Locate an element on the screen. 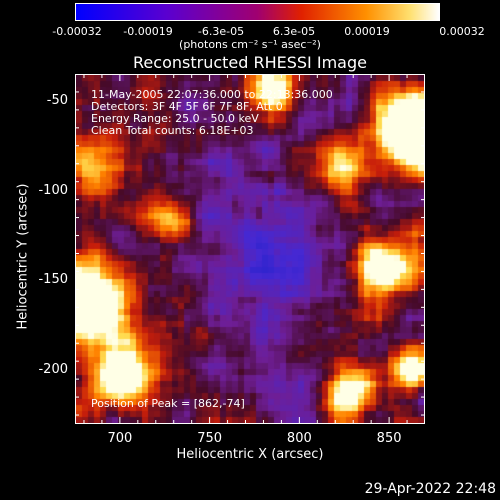 The image size is (500, 500). x-tick-label: 700 is located at coordinates (120, 438).